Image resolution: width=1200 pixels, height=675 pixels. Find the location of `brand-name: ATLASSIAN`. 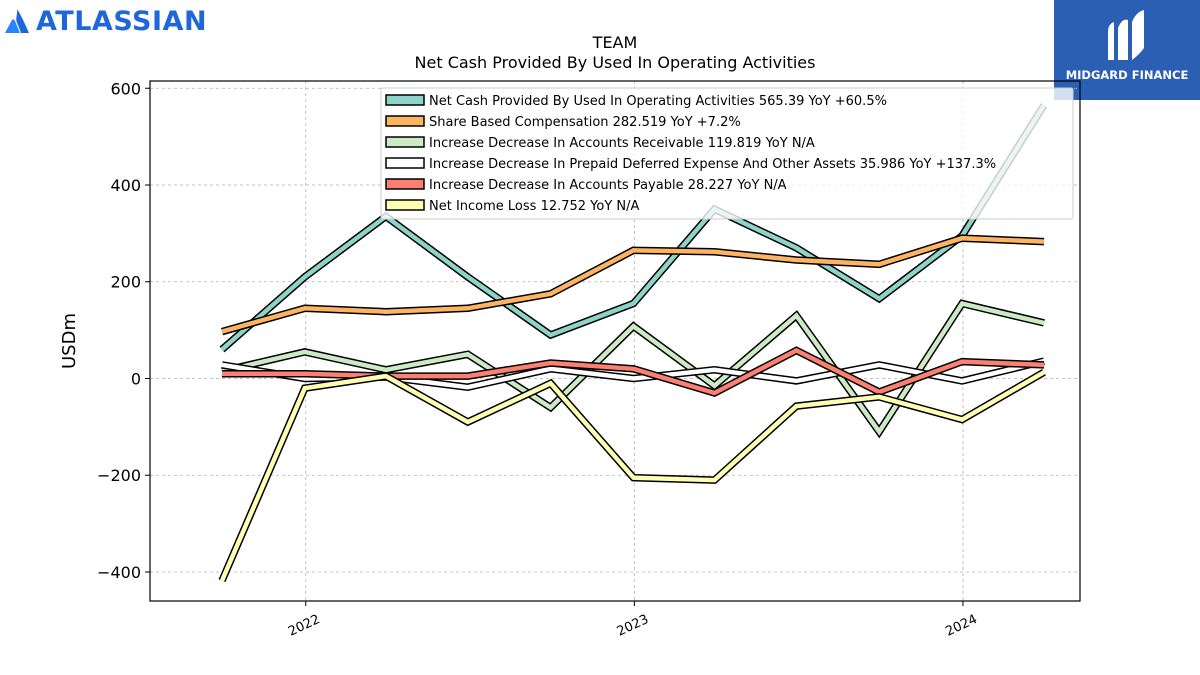

brand-name: ATLASSIAN is located at coordinates (122, 21).